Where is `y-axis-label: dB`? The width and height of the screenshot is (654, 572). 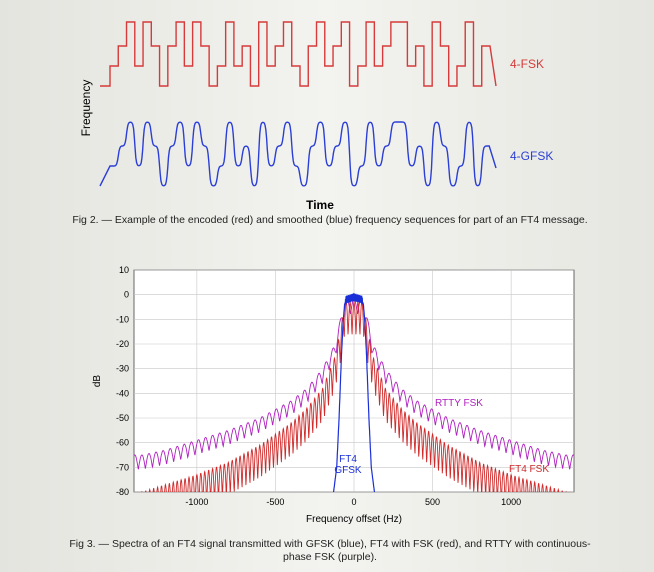 y-axis-label: dB is located at coordinates (97, 381).